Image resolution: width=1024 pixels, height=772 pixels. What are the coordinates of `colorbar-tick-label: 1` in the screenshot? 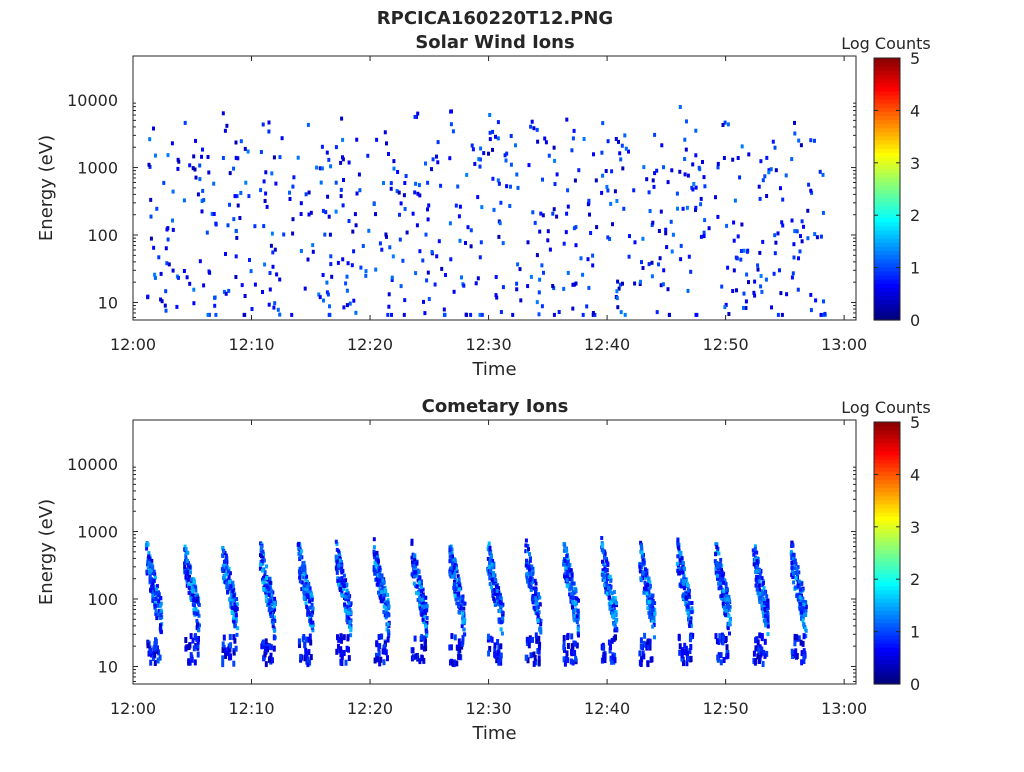 It's located at (915, 268).